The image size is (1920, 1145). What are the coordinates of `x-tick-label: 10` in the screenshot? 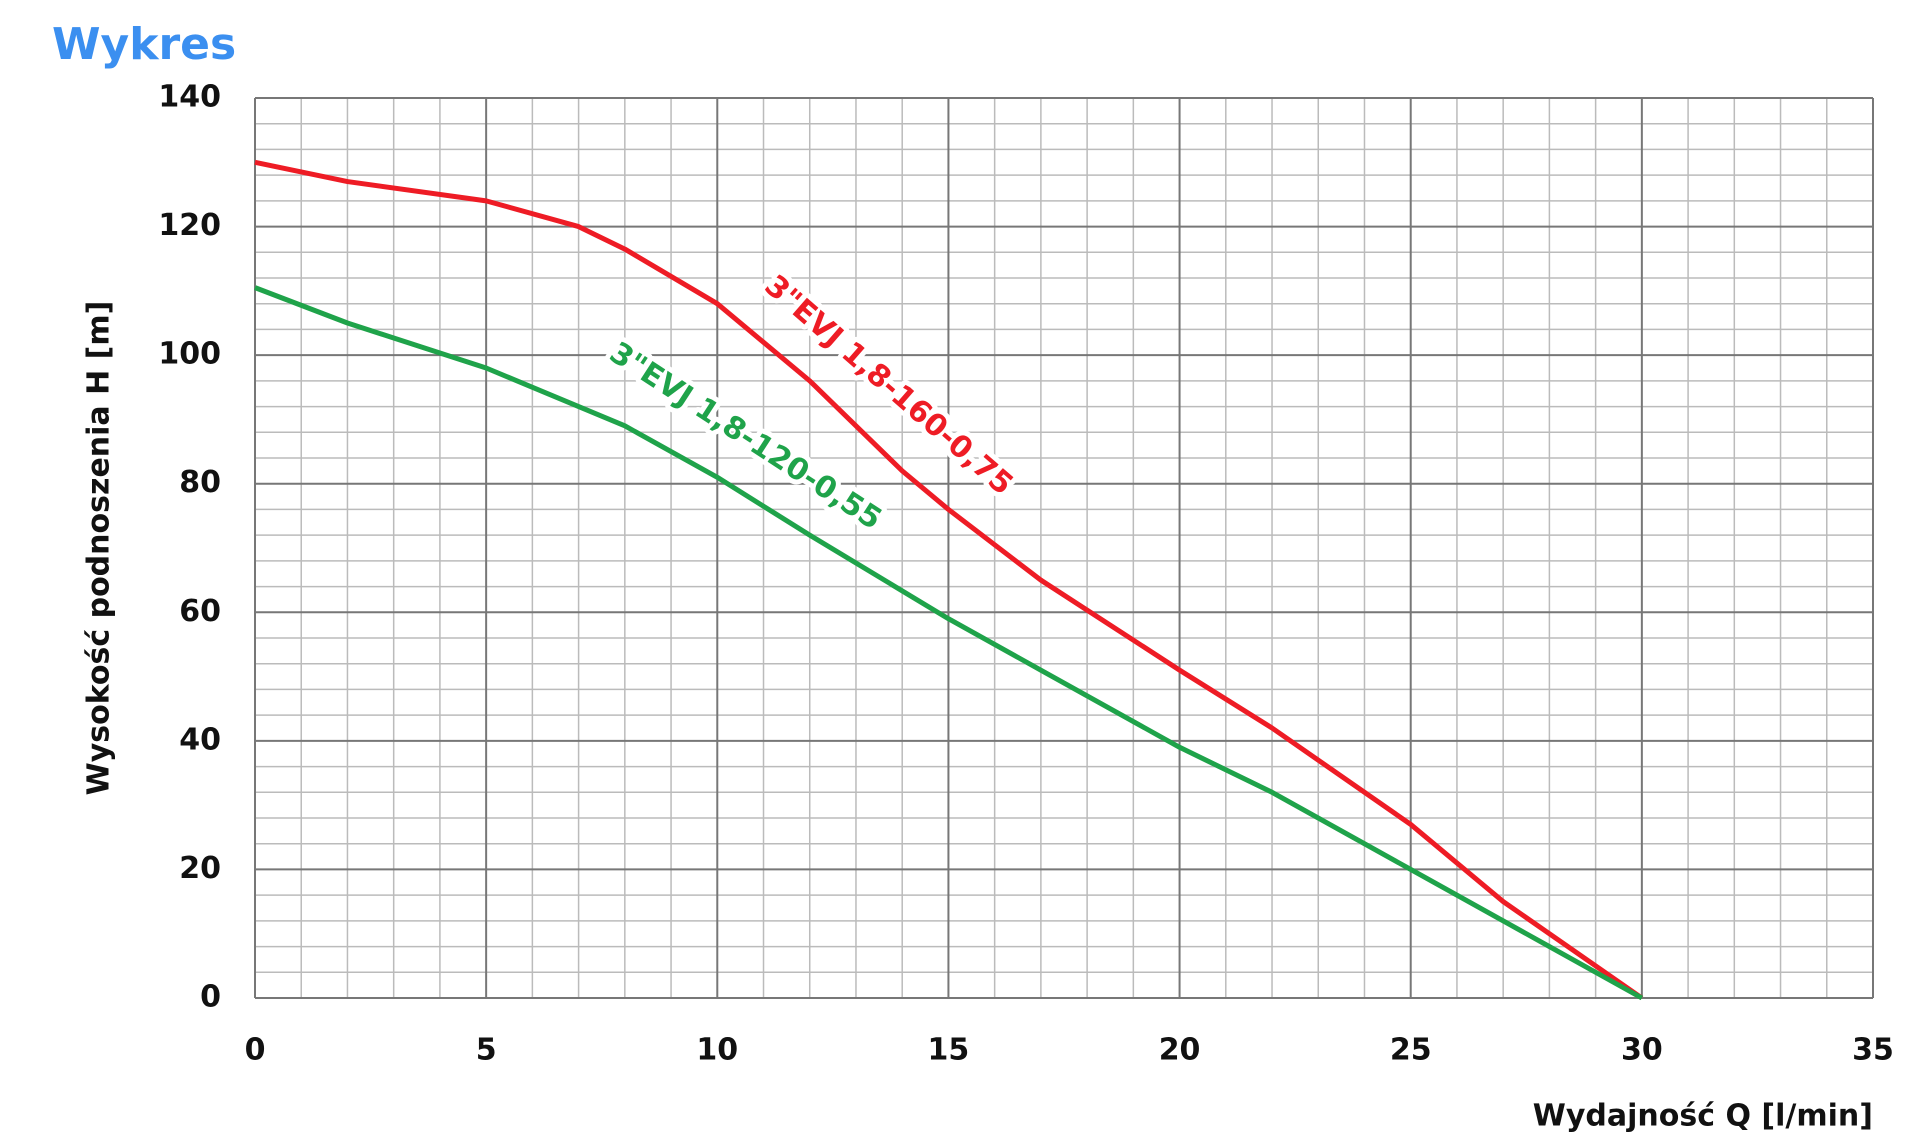 It's located at (717, 1050).